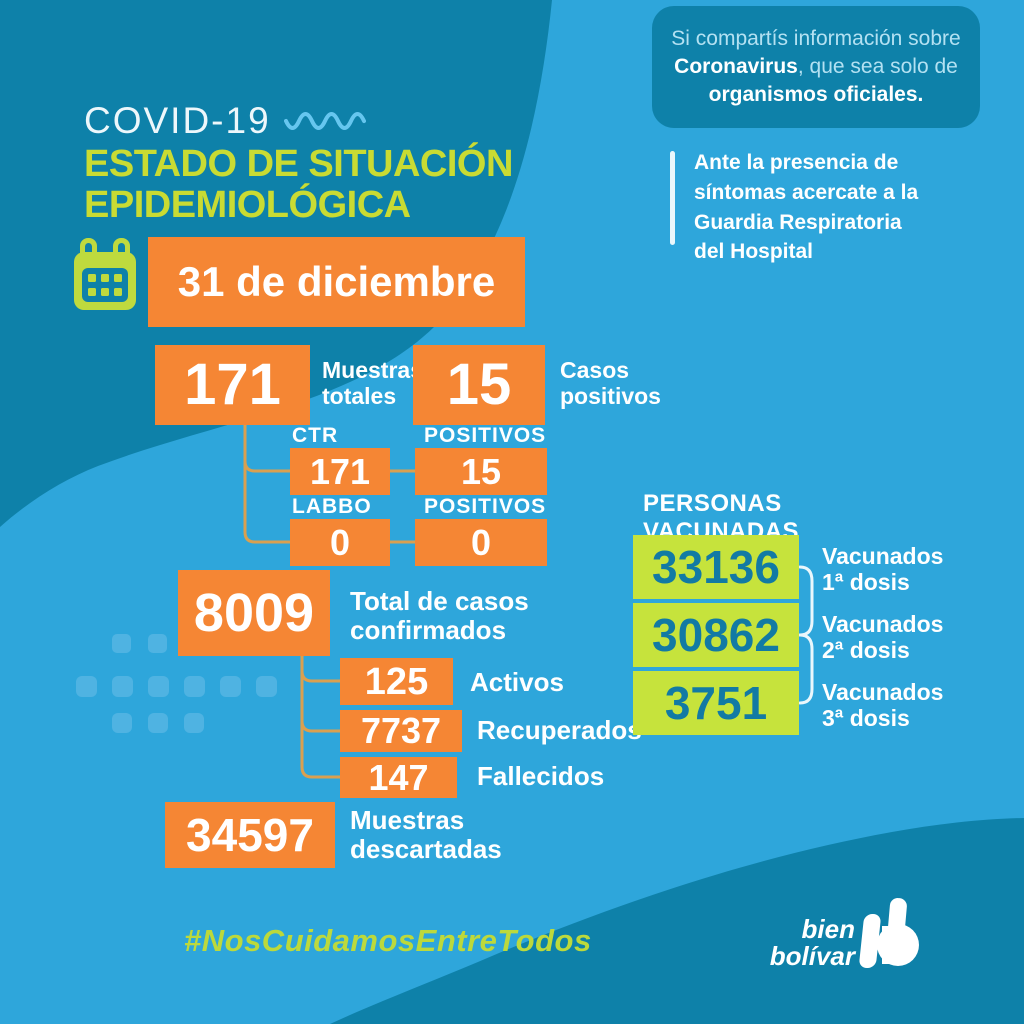  What do you see at coordinates (396, 681) in the screenshot?
I see `active-cases-value: 125` at bounding box center [396, 681].